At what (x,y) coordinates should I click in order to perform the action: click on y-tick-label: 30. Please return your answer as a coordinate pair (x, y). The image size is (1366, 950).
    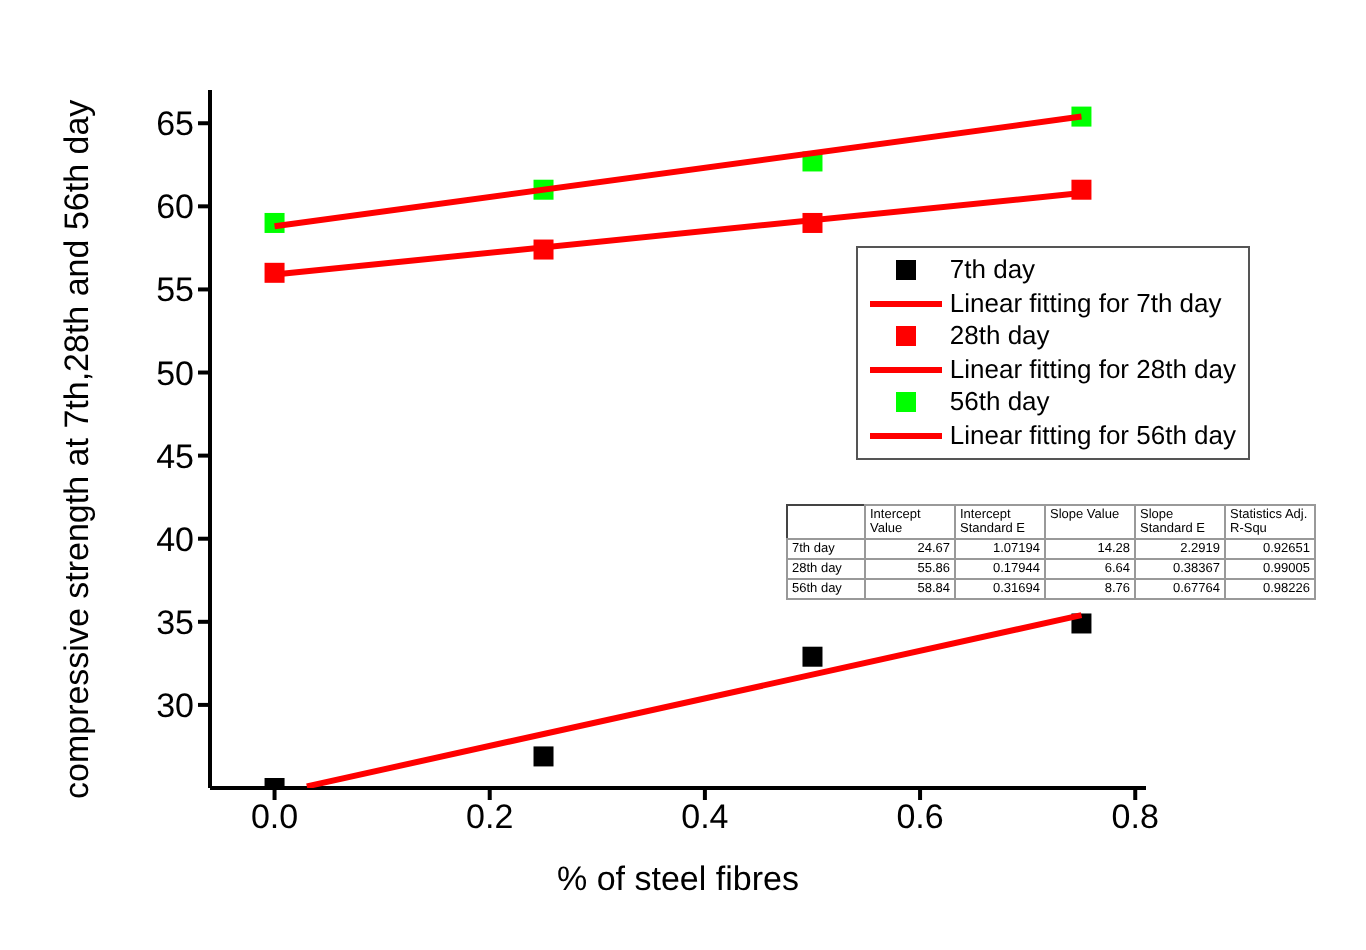
    Looking at the image, I should click on (175, 705).